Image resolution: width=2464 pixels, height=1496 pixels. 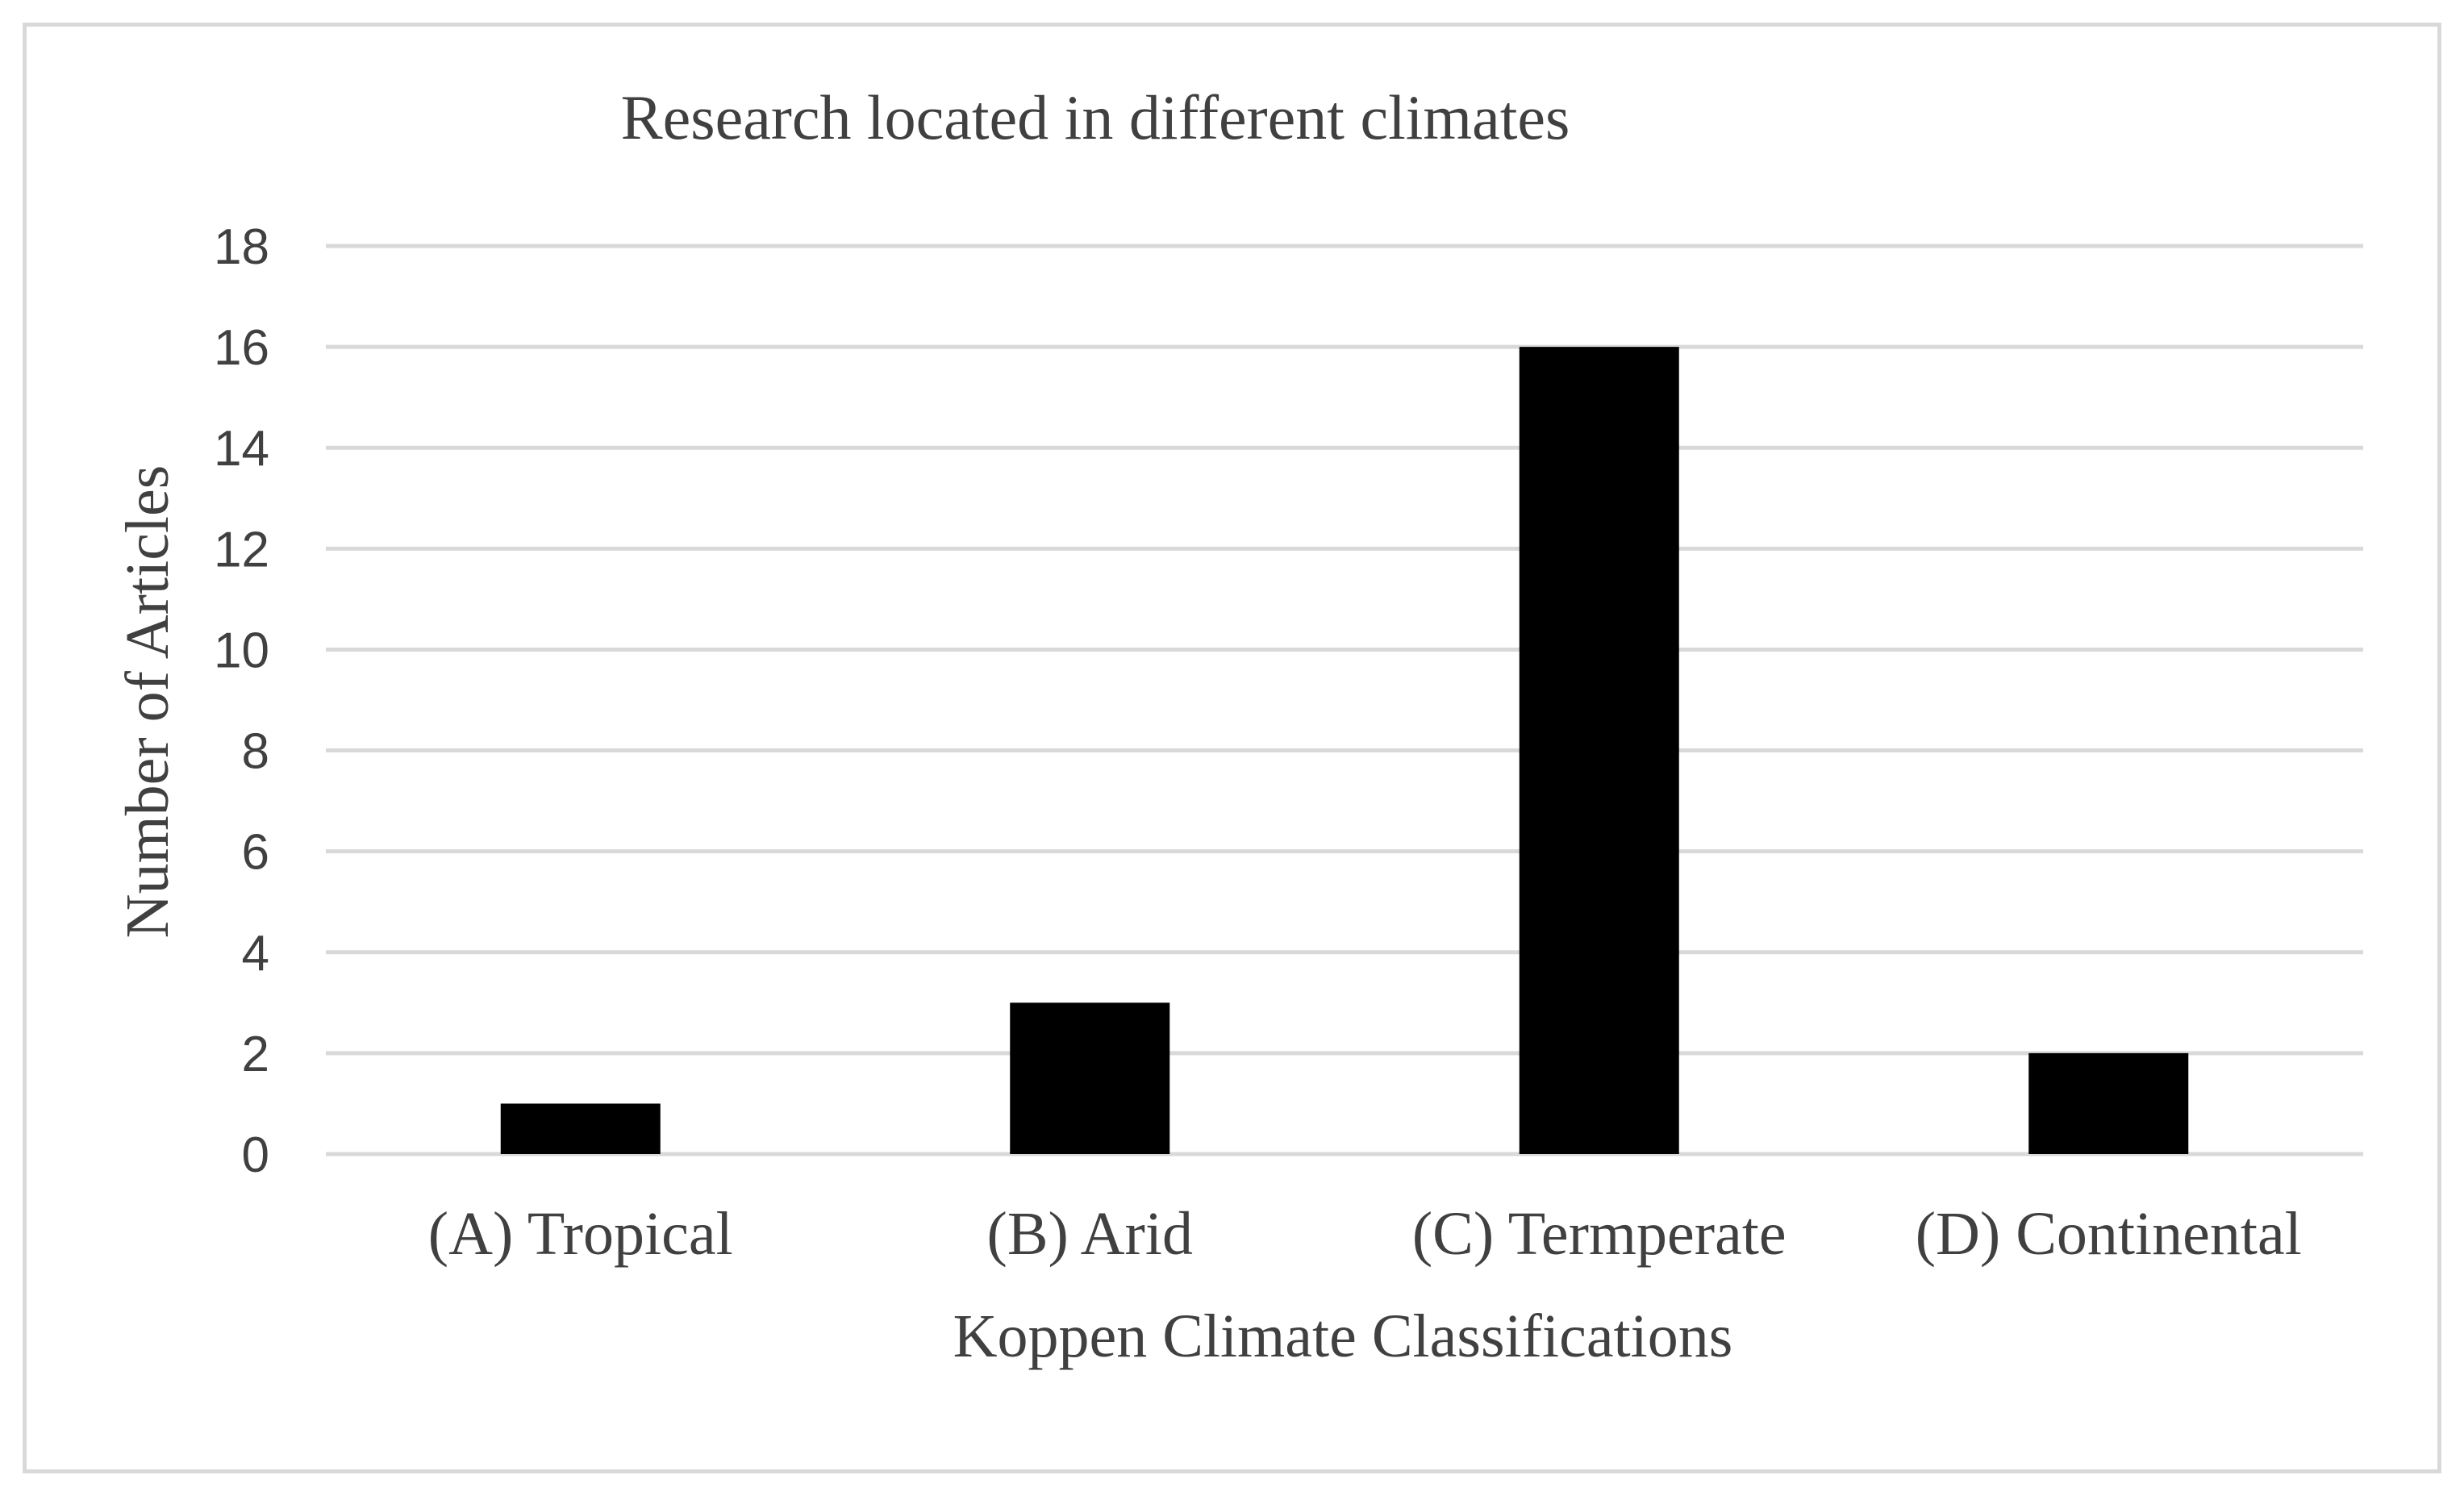 I want to click on x-axis-label: Koppen Climate Classifications, so click(x=1343, y=1336).